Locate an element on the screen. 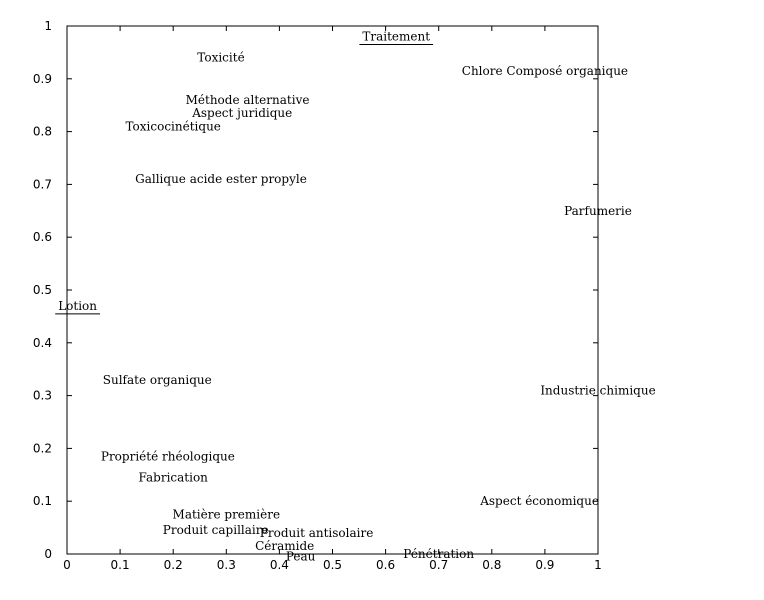 This screenshot has height=600, width=764. y-tick-label: 1 is located at coordinates (48, 26).